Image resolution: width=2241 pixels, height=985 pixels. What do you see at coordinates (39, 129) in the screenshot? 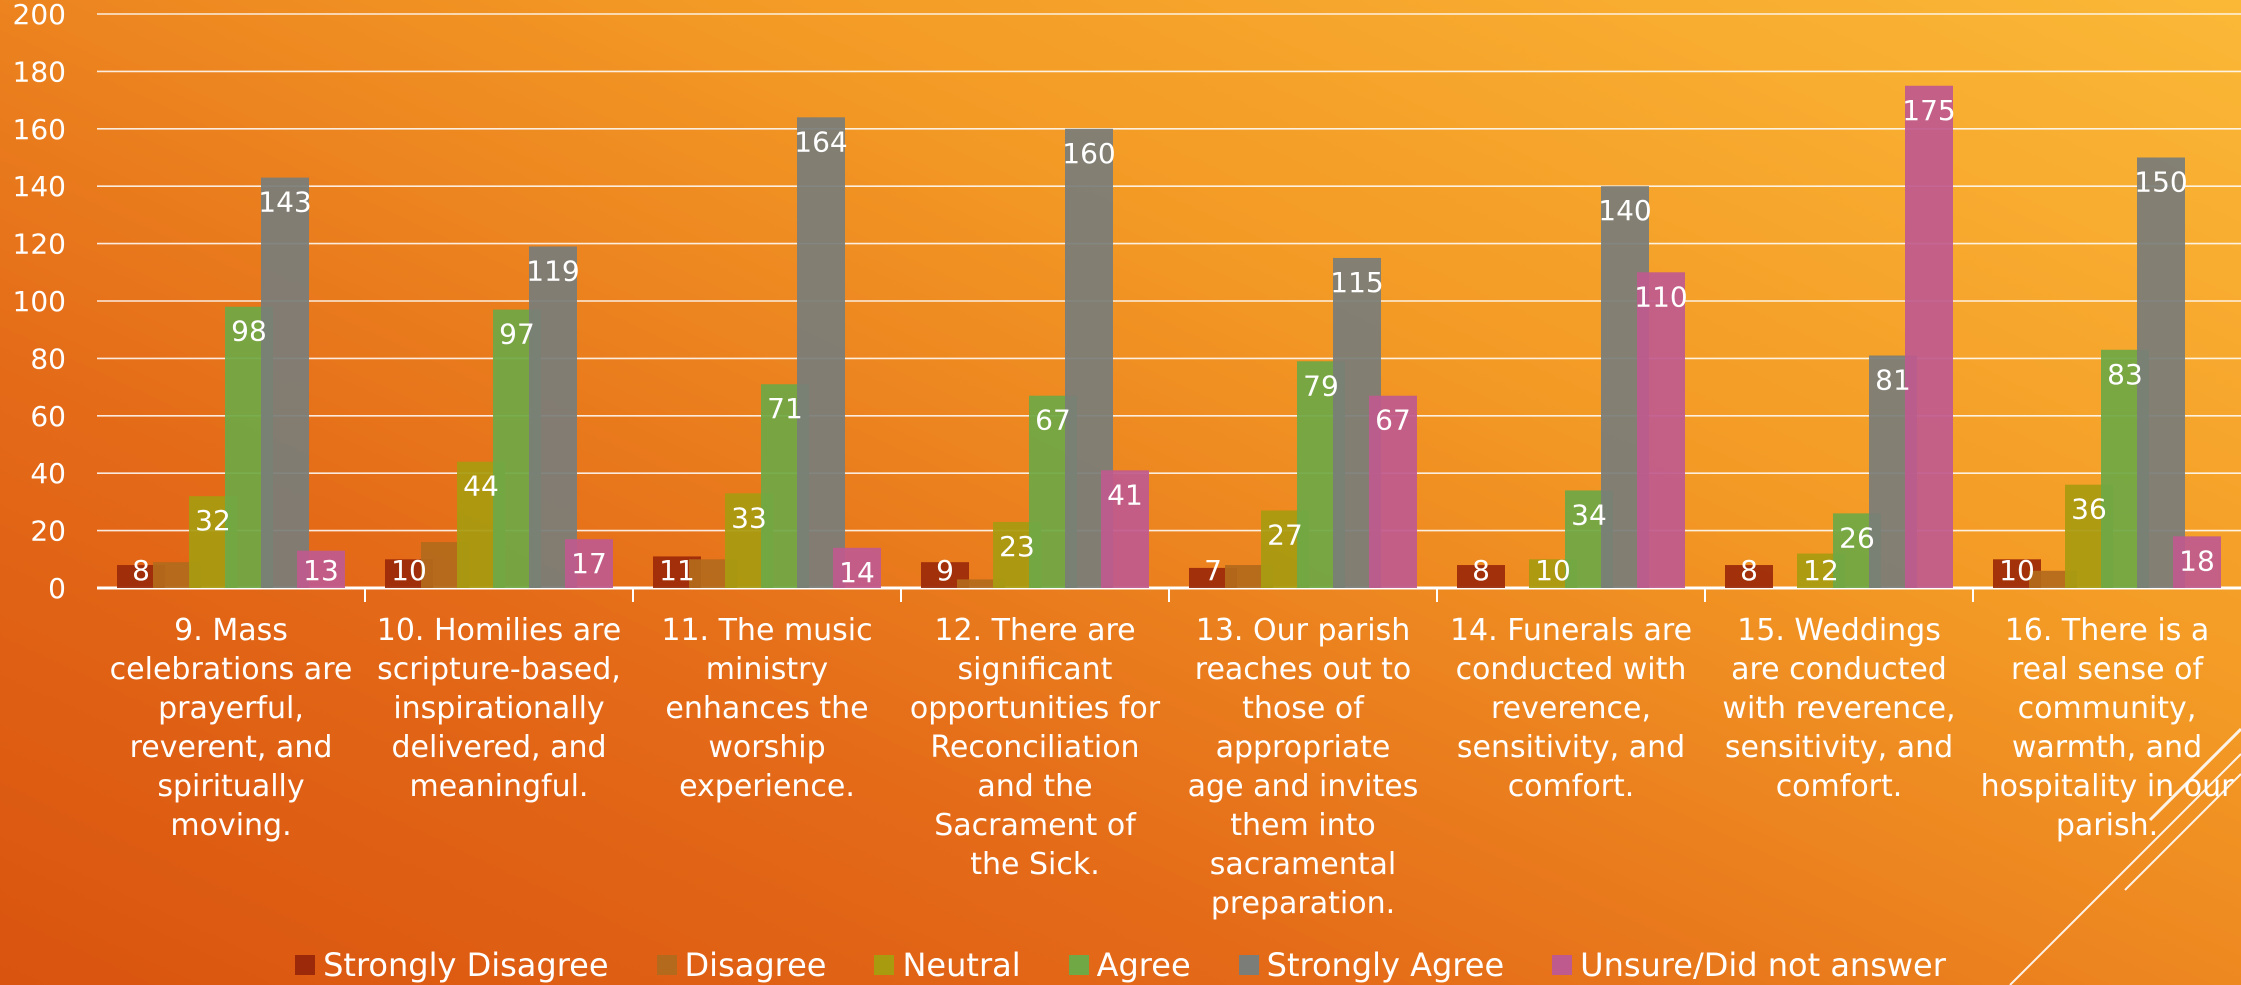
I see `y-tick-label: 160` at bounding box center [39, 129].